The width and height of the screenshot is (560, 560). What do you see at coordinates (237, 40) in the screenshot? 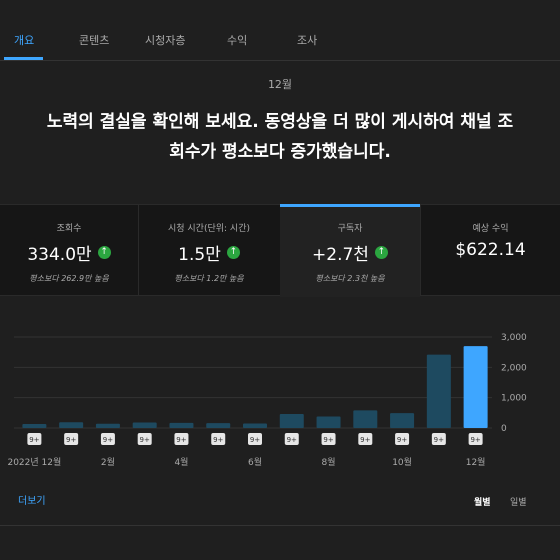
I see `tab-revenue: 수익` at bounding box center [237, 40].